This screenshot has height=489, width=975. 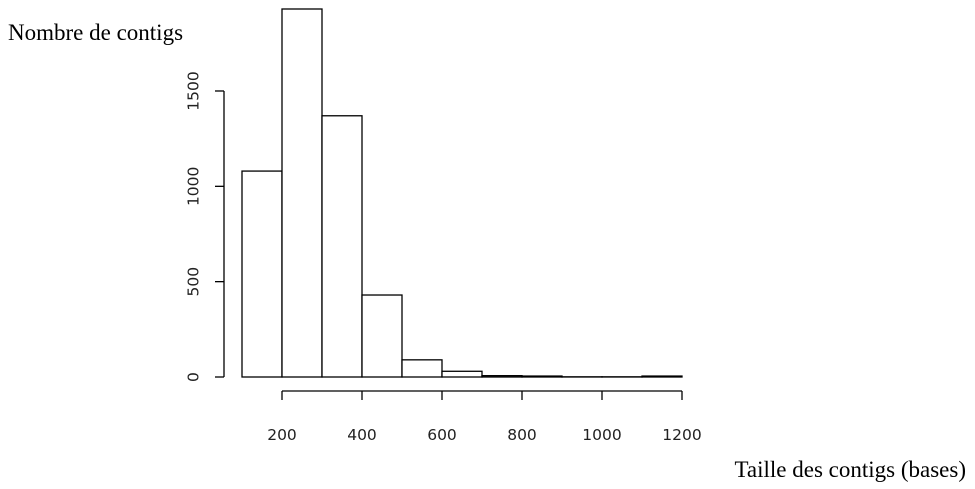 What do you see at coordinates (194, 282) in the screenshot?
I see `y-tick-label: 500` at bounding box center [194, 282].